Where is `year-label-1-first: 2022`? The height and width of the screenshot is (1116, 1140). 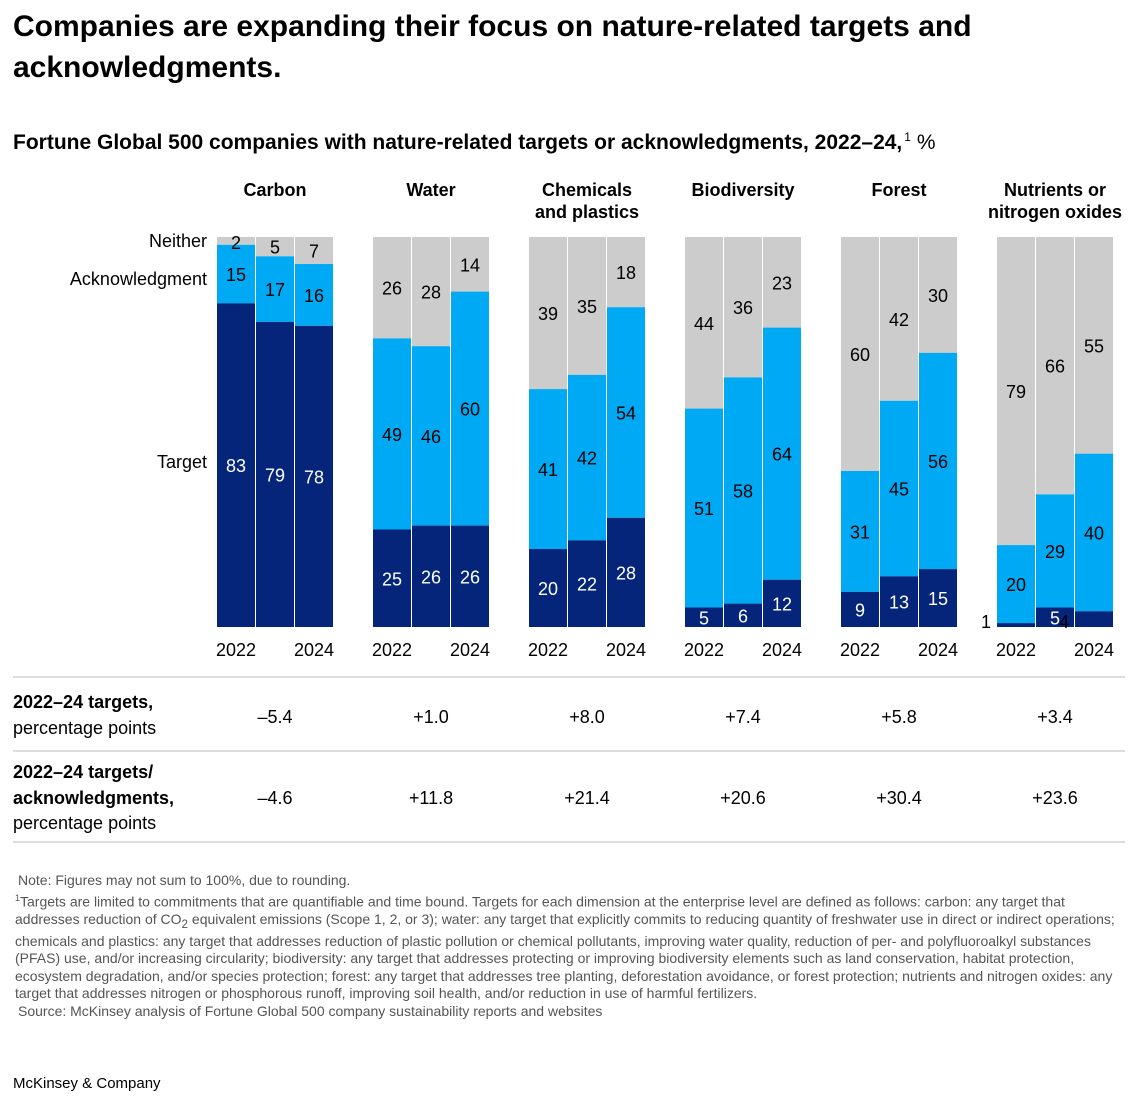 year-label-1-first: 2022 is located at coordinates (392, 650).